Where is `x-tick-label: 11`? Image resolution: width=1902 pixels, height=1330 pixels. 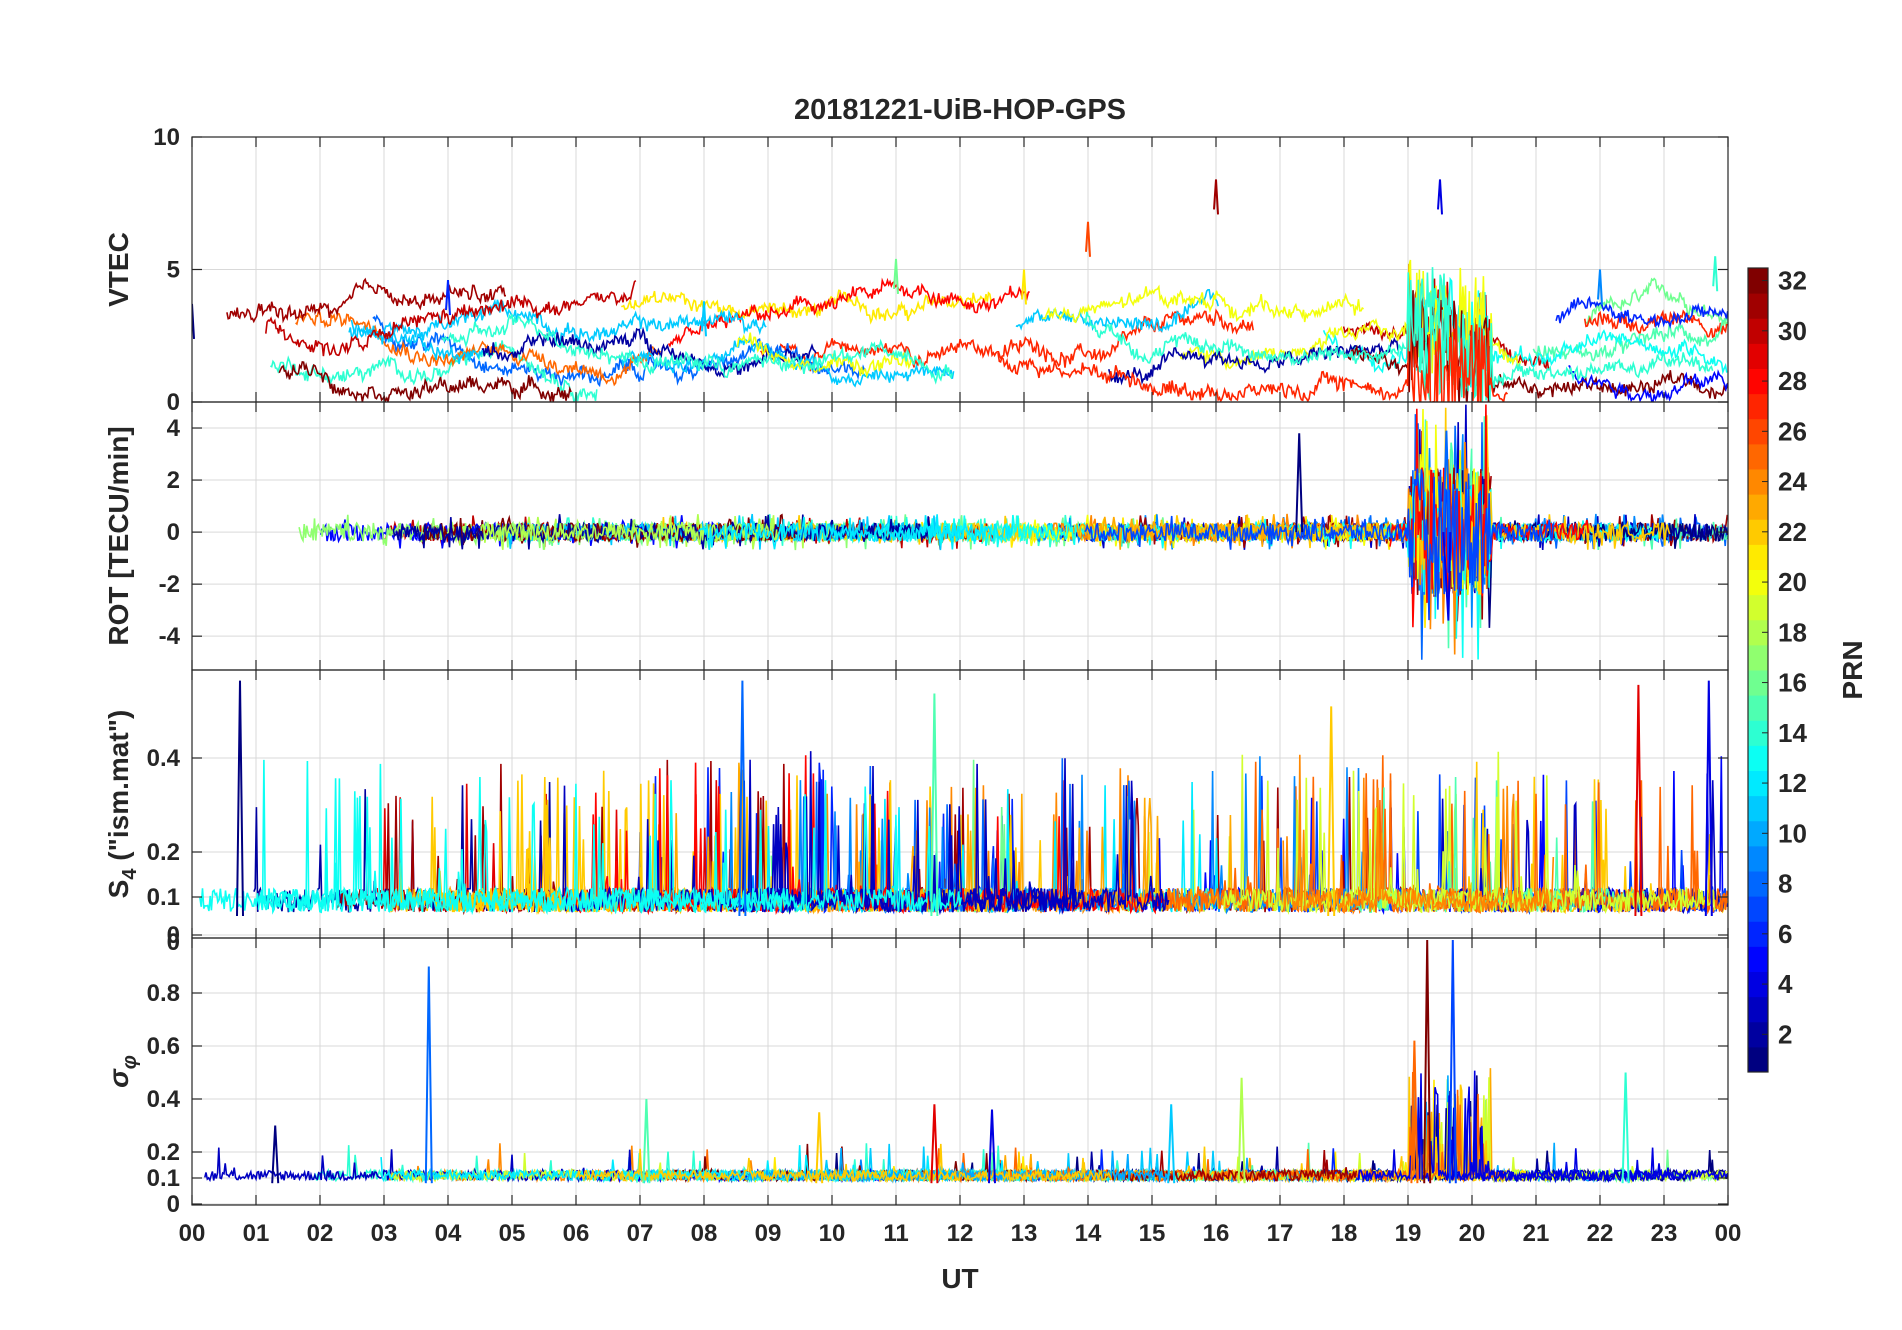
x-tick-label: 11 is located at coordinates (895, 1233).